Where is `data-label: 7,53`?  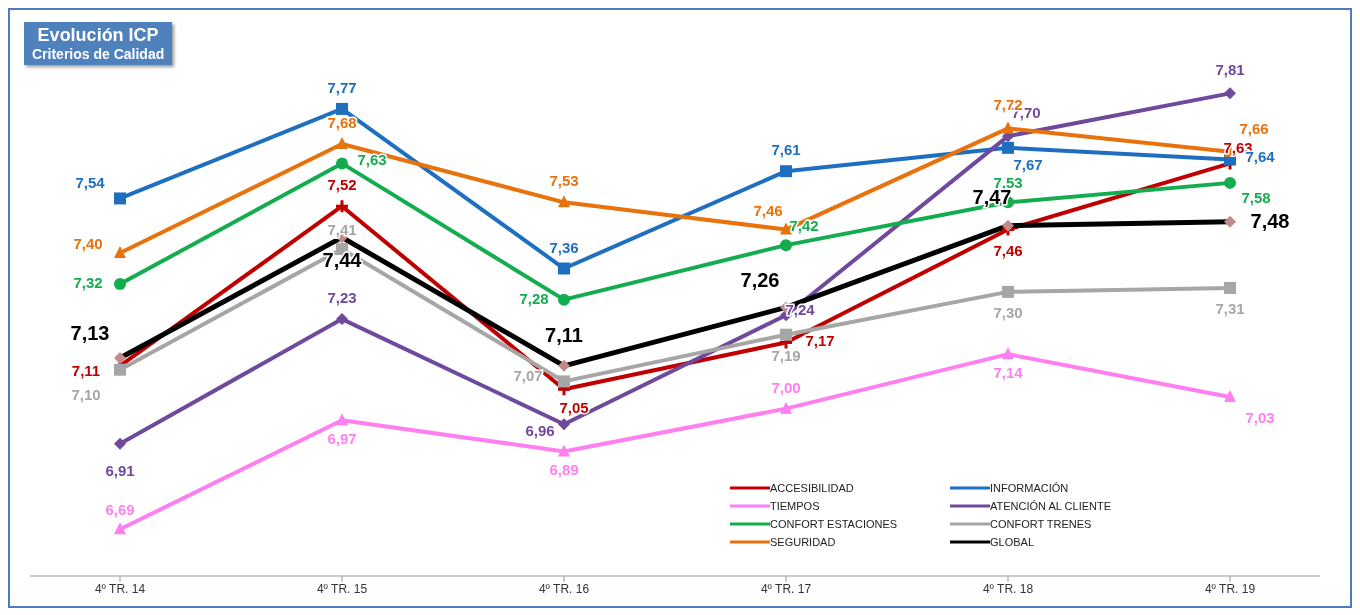
data-label: 7,53 is located at coordinates (564, 181).